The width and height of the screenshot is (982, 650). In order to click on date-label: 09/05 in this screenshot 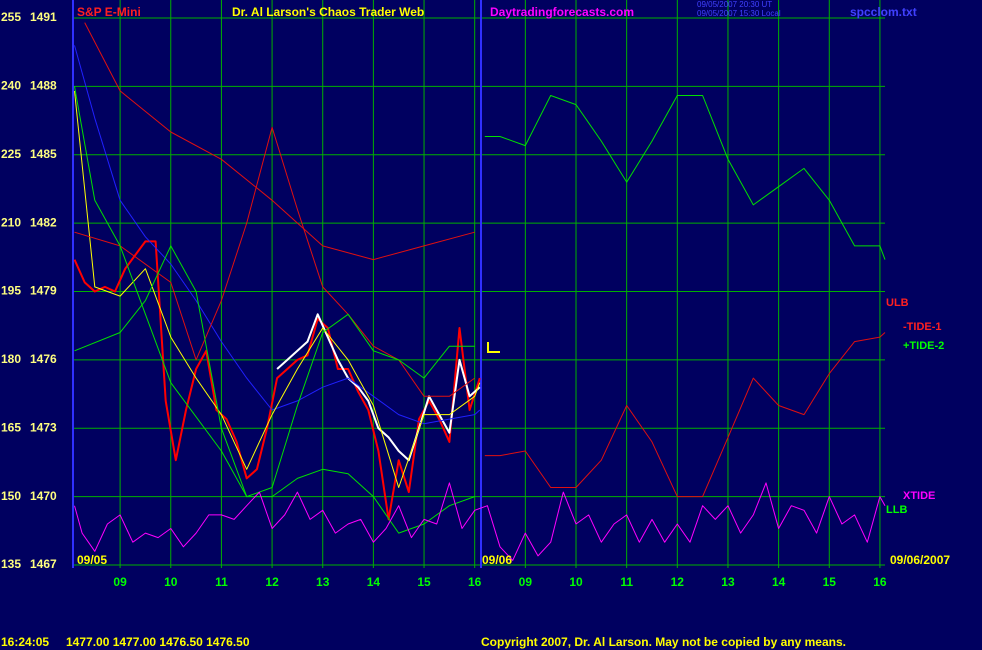, I will do `click(92, 560)`.